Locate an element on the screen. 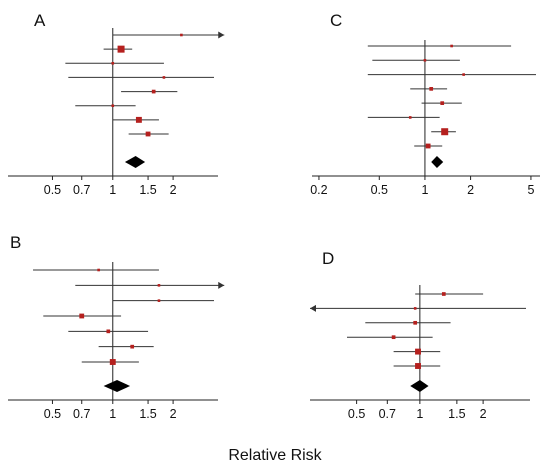 This screenshot has height=474, width=550. x-tick-label: 0.2 is located at coordinates (318, 190).